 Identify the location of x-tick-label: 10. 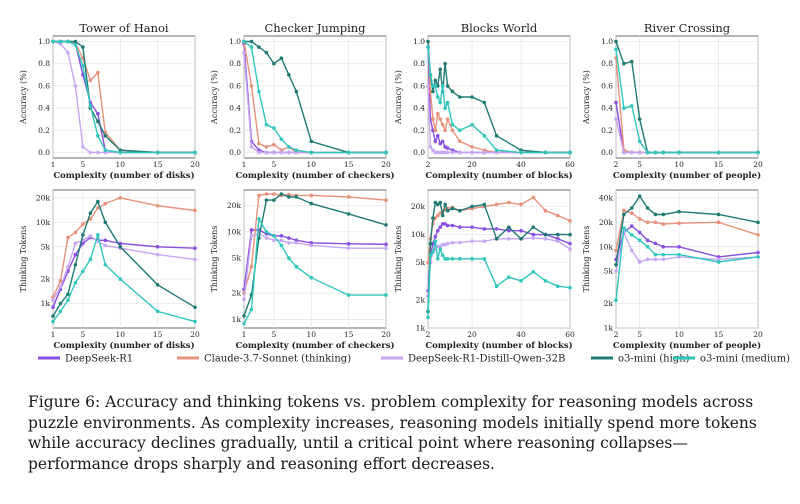
(679, 334).